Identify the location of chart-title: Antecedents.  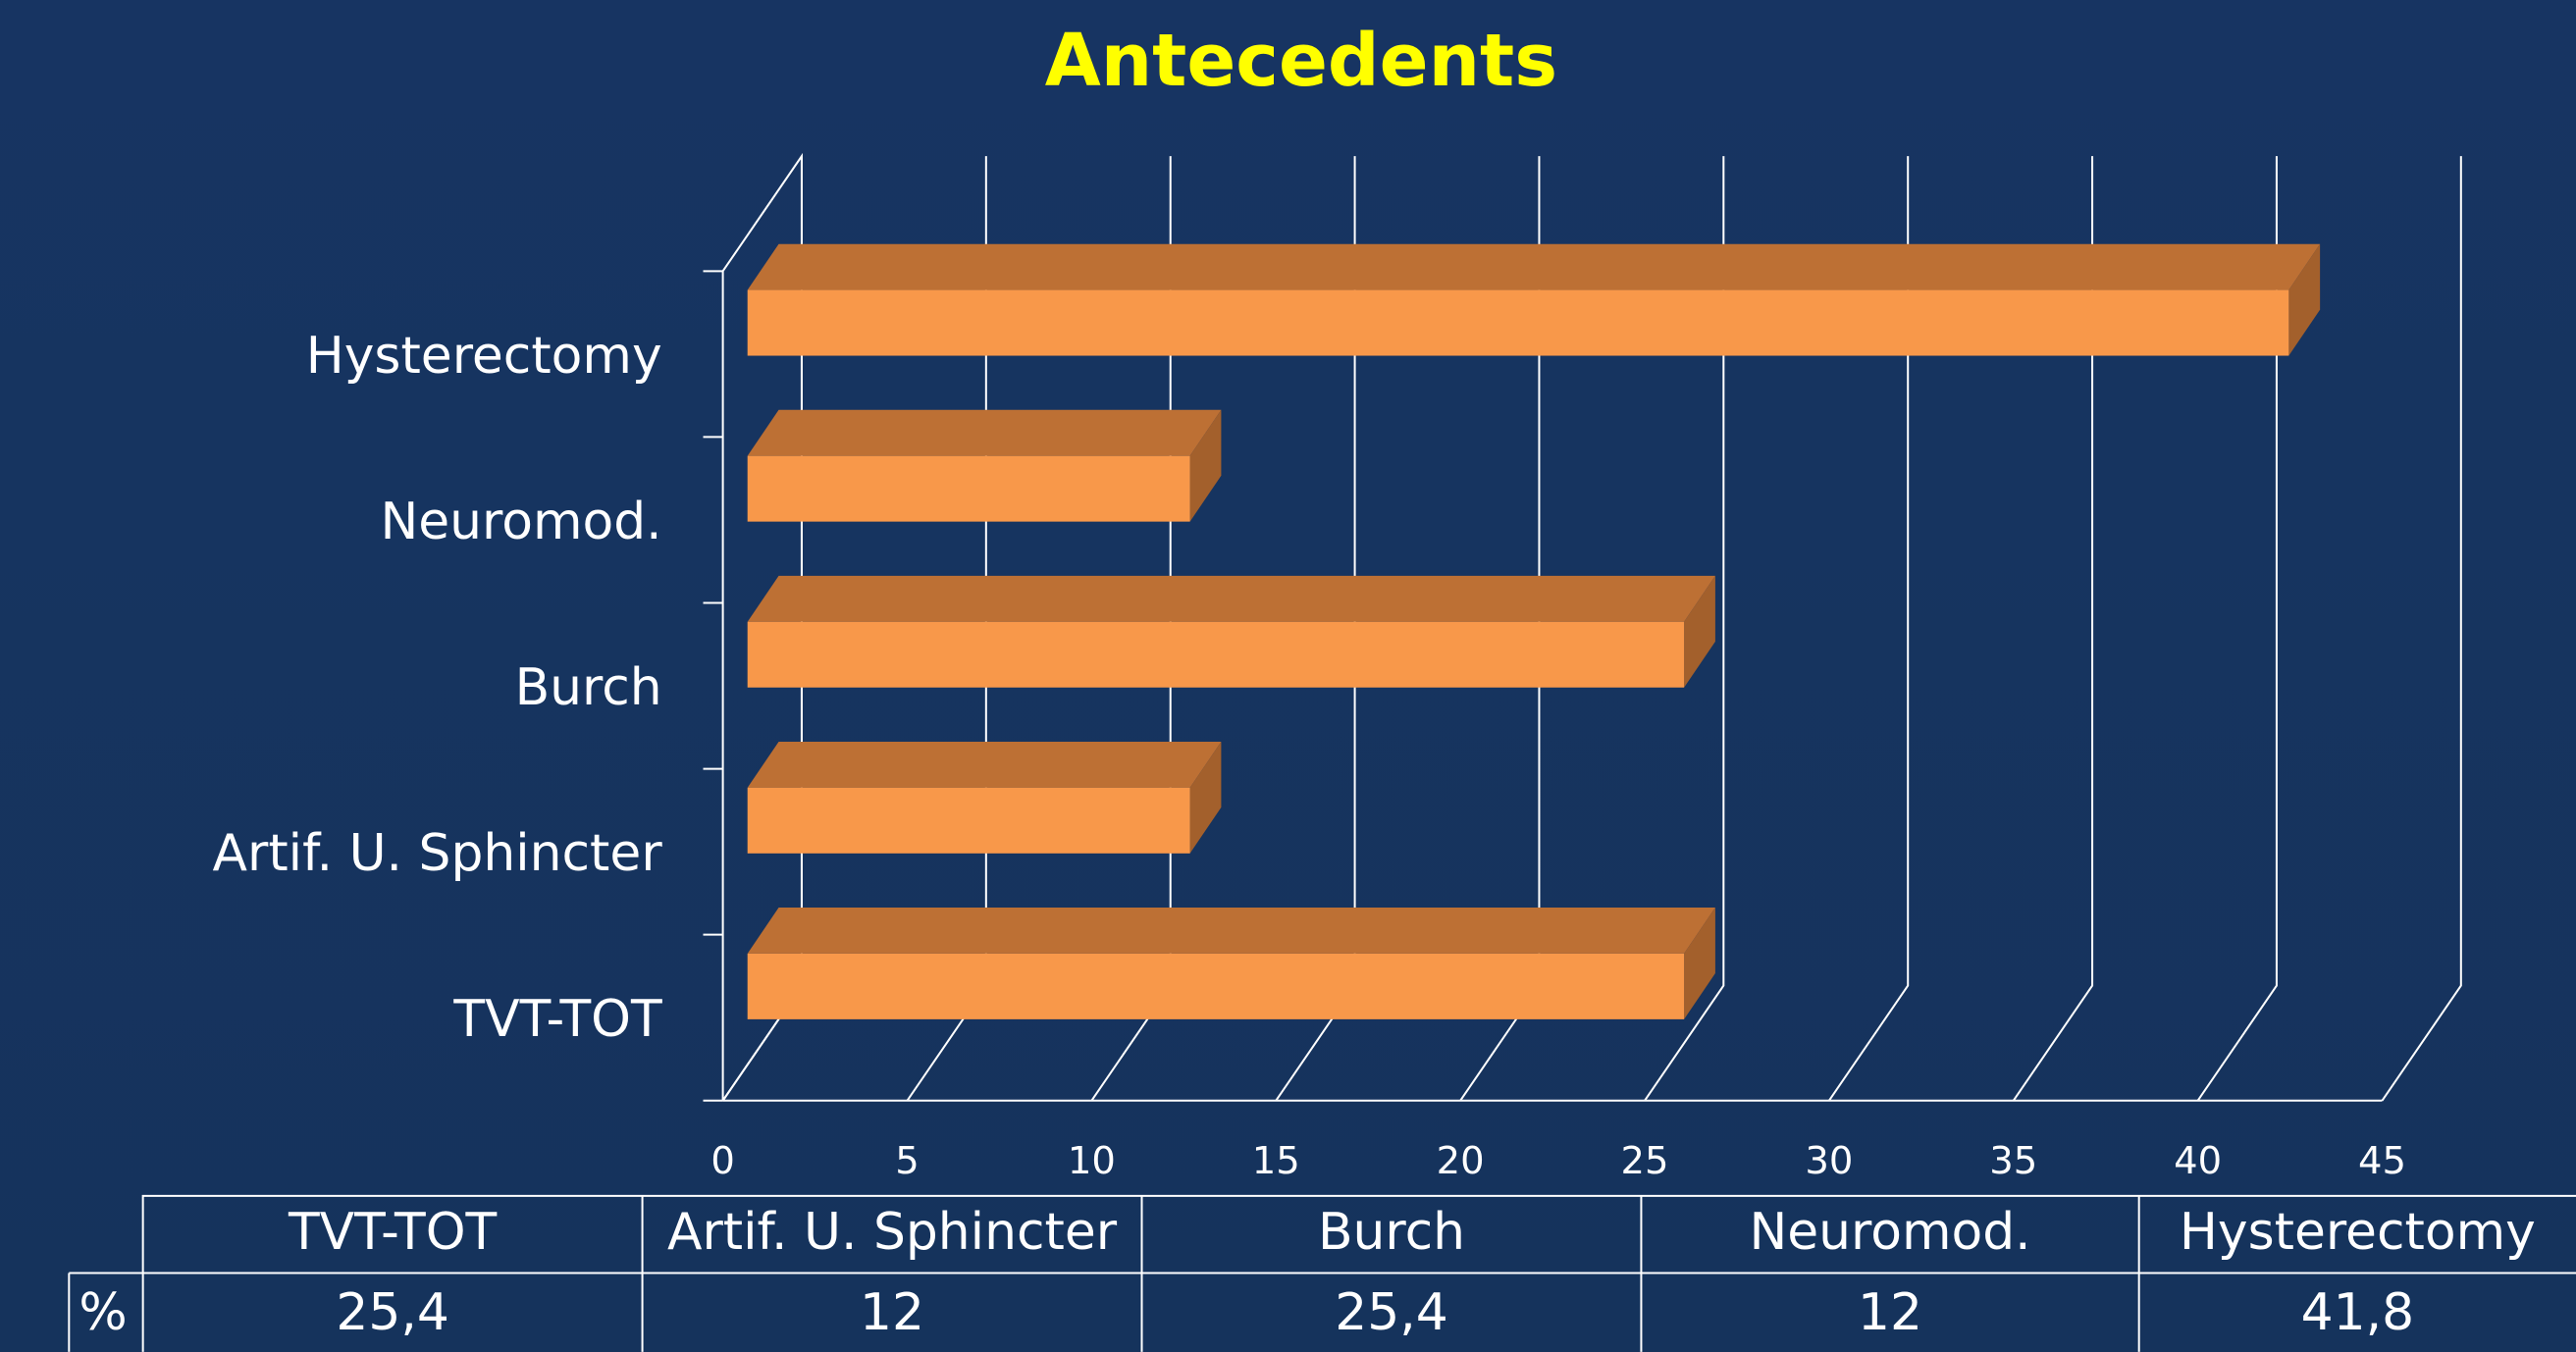
(1301, 61).